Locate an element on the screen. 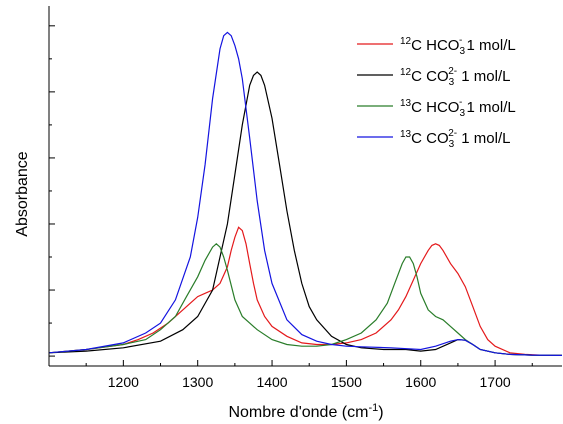 The width and height of the screenshot is (563, 424). legend-label: 13C CO32- 1 mol/L is located at coordinates (455, 139).